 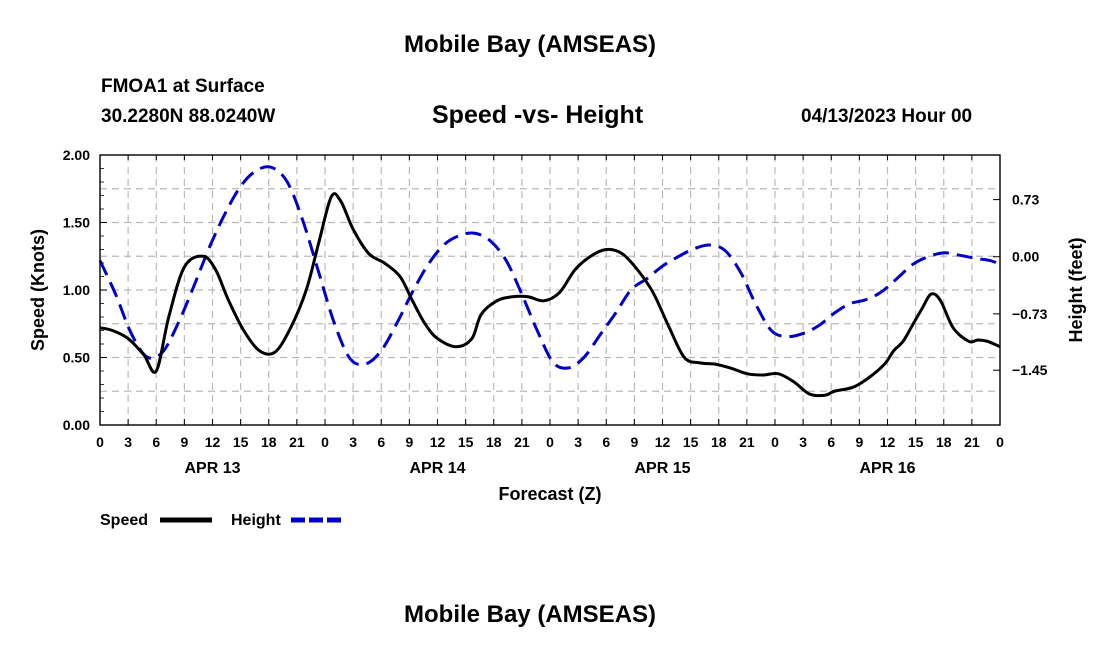 What do you see at coordinates (76, 358) in the screenshot?
I see `y-tick-label: 0.50` at bounding box center [76, 358].